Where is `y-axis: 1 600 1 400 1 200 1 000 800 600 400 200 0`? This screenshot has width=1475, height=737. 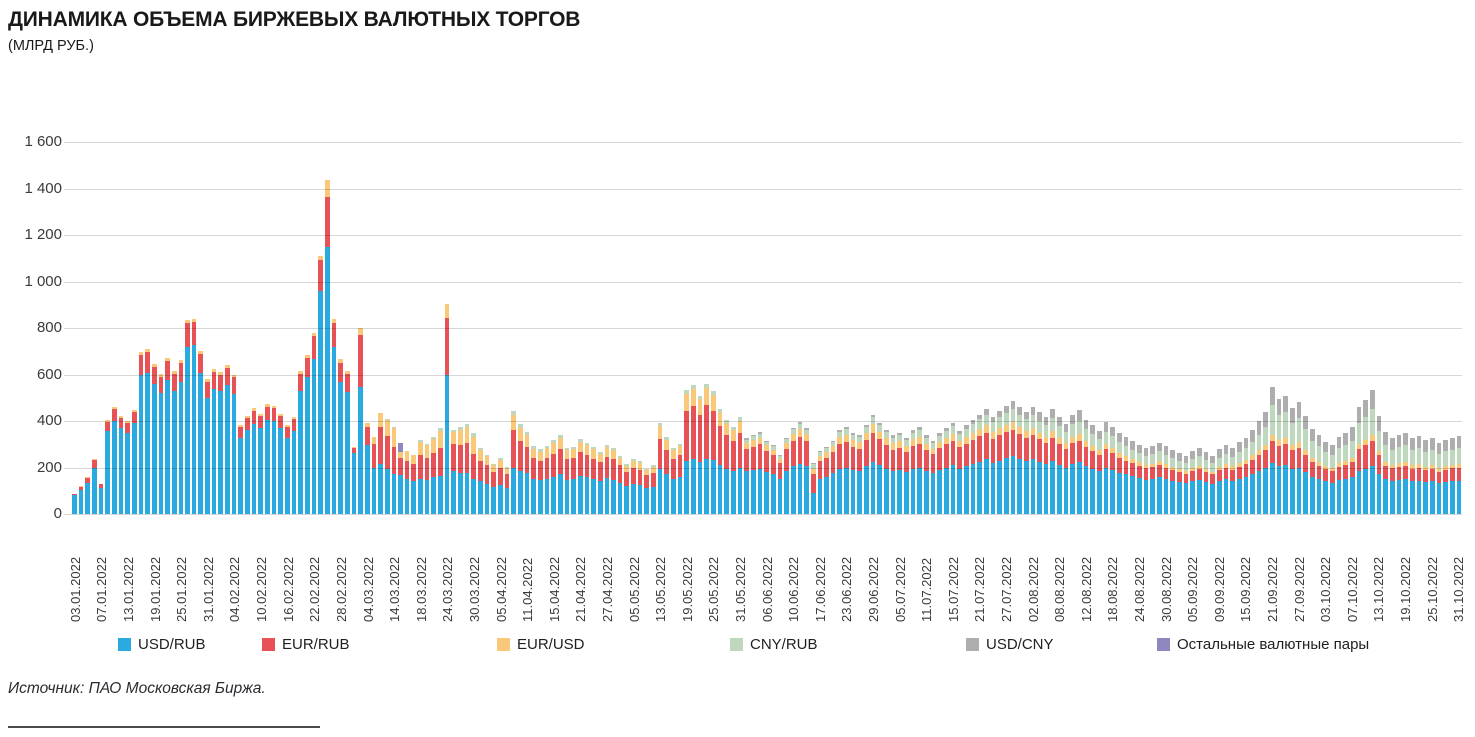 y-axis: 1 600 1 400 1 200 1 000 800 600 400 200 0 is located at coordinates (31, 327).